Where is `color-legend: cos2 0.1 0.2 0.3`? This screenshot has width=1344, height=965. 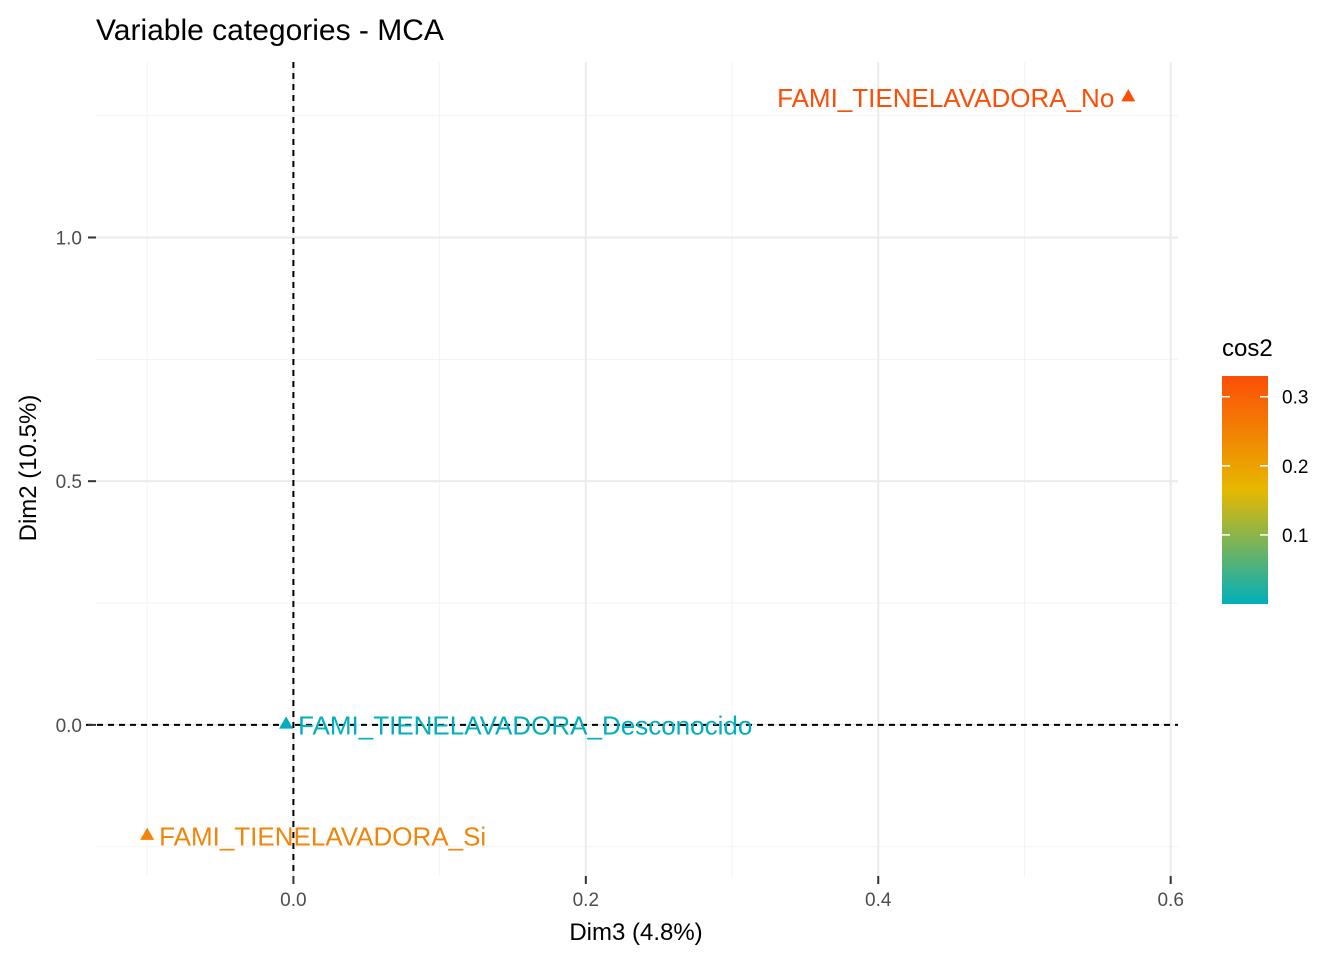
color-legend: cos2 0.1 0.2 0.3 is located at coordinates (1265, 469).